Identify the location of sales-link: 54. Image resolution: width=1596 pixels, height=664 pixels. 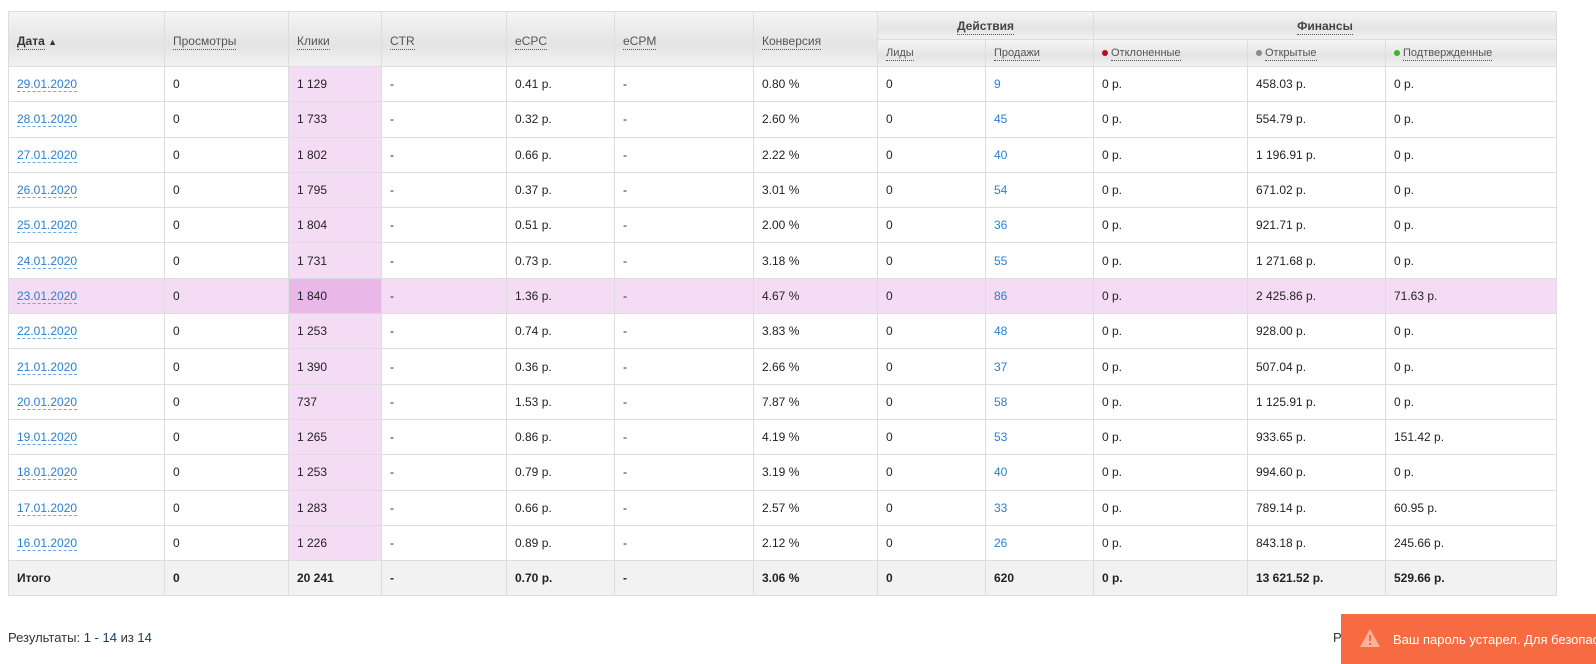
(1001, 190).